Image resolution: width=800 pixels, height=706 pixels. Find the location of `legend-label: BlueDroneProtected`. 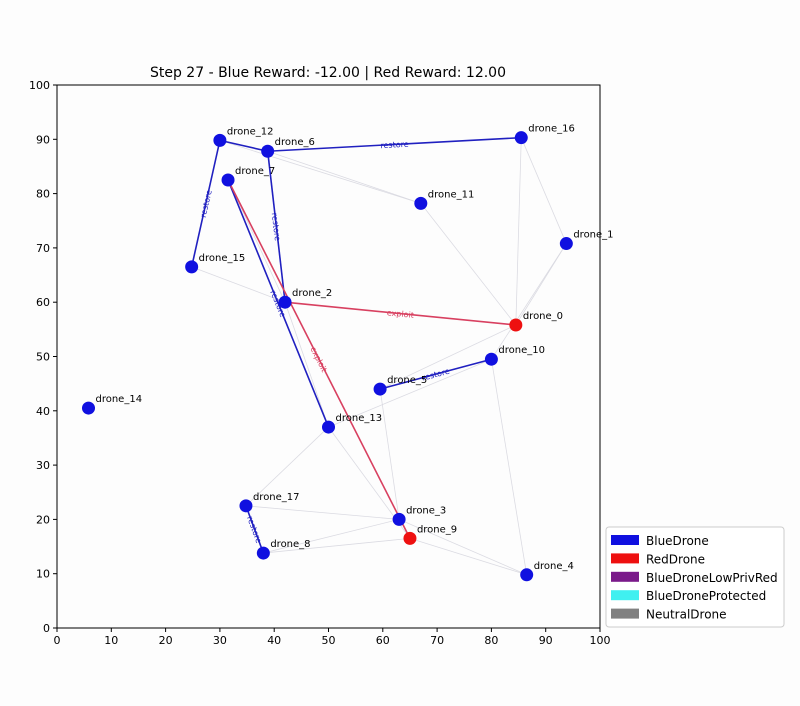

legend-label: BlueDroneProtected is located at coordinates (706, 596).